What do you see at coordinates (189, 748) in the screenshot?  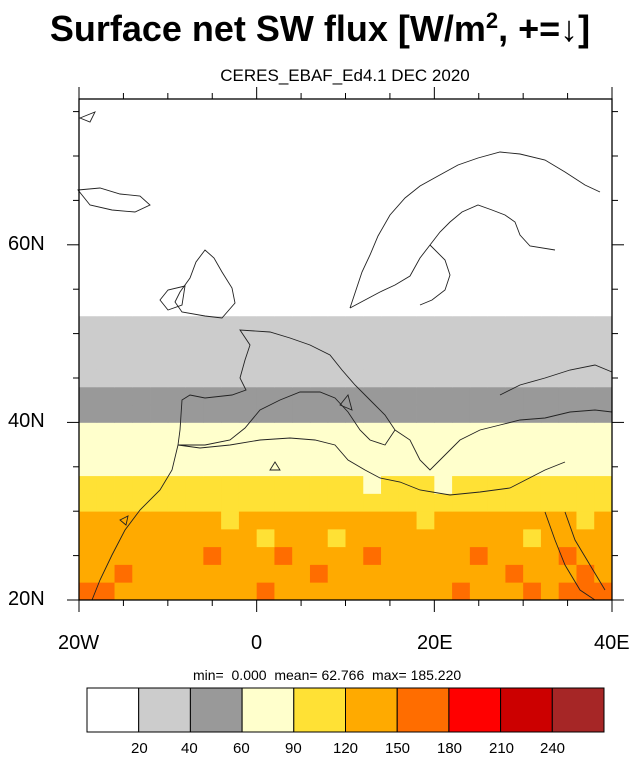 I see `colorbar-label-40: 40` at bounding box center [189, 748].